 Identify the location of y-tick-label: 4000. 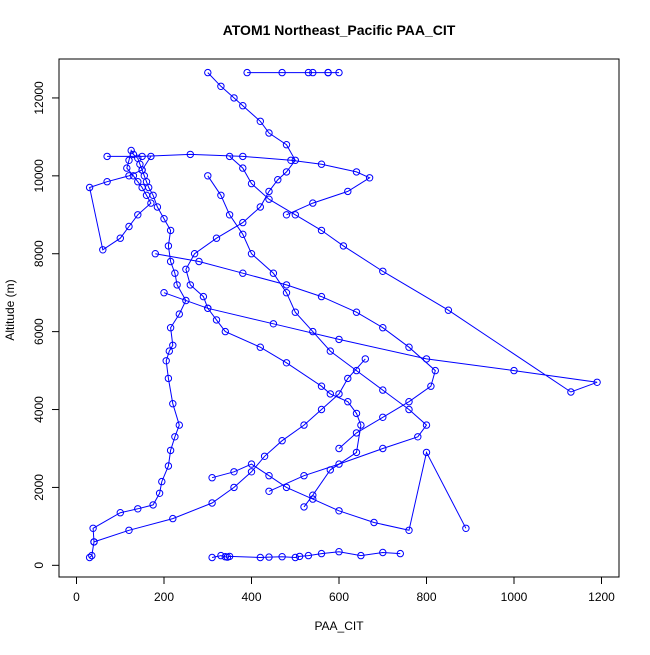
(39, 409).